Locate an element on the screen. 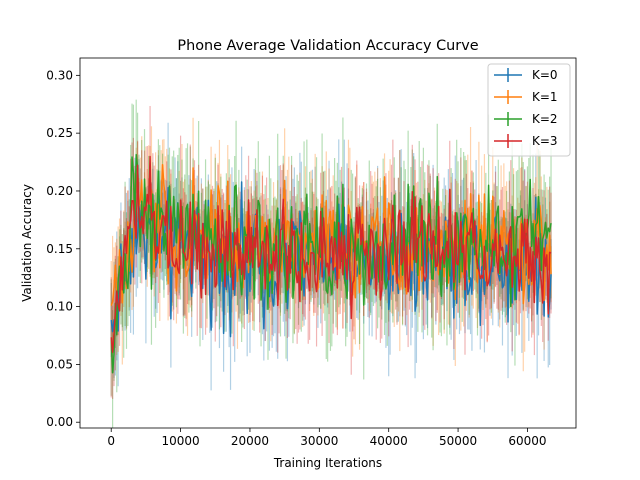 This screenshot has width=640, height=480. y-tick-label: 0.15 is located at coordinates (59, 249).